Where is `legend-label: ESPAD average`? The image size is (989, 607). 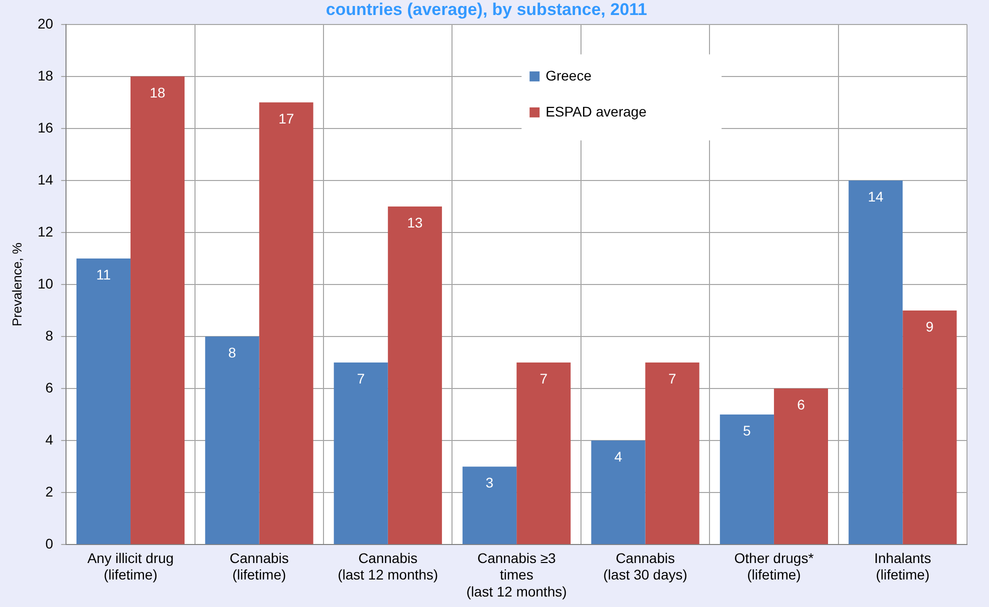
legend-label: ESPAD average is located at coordinates (596, 111).